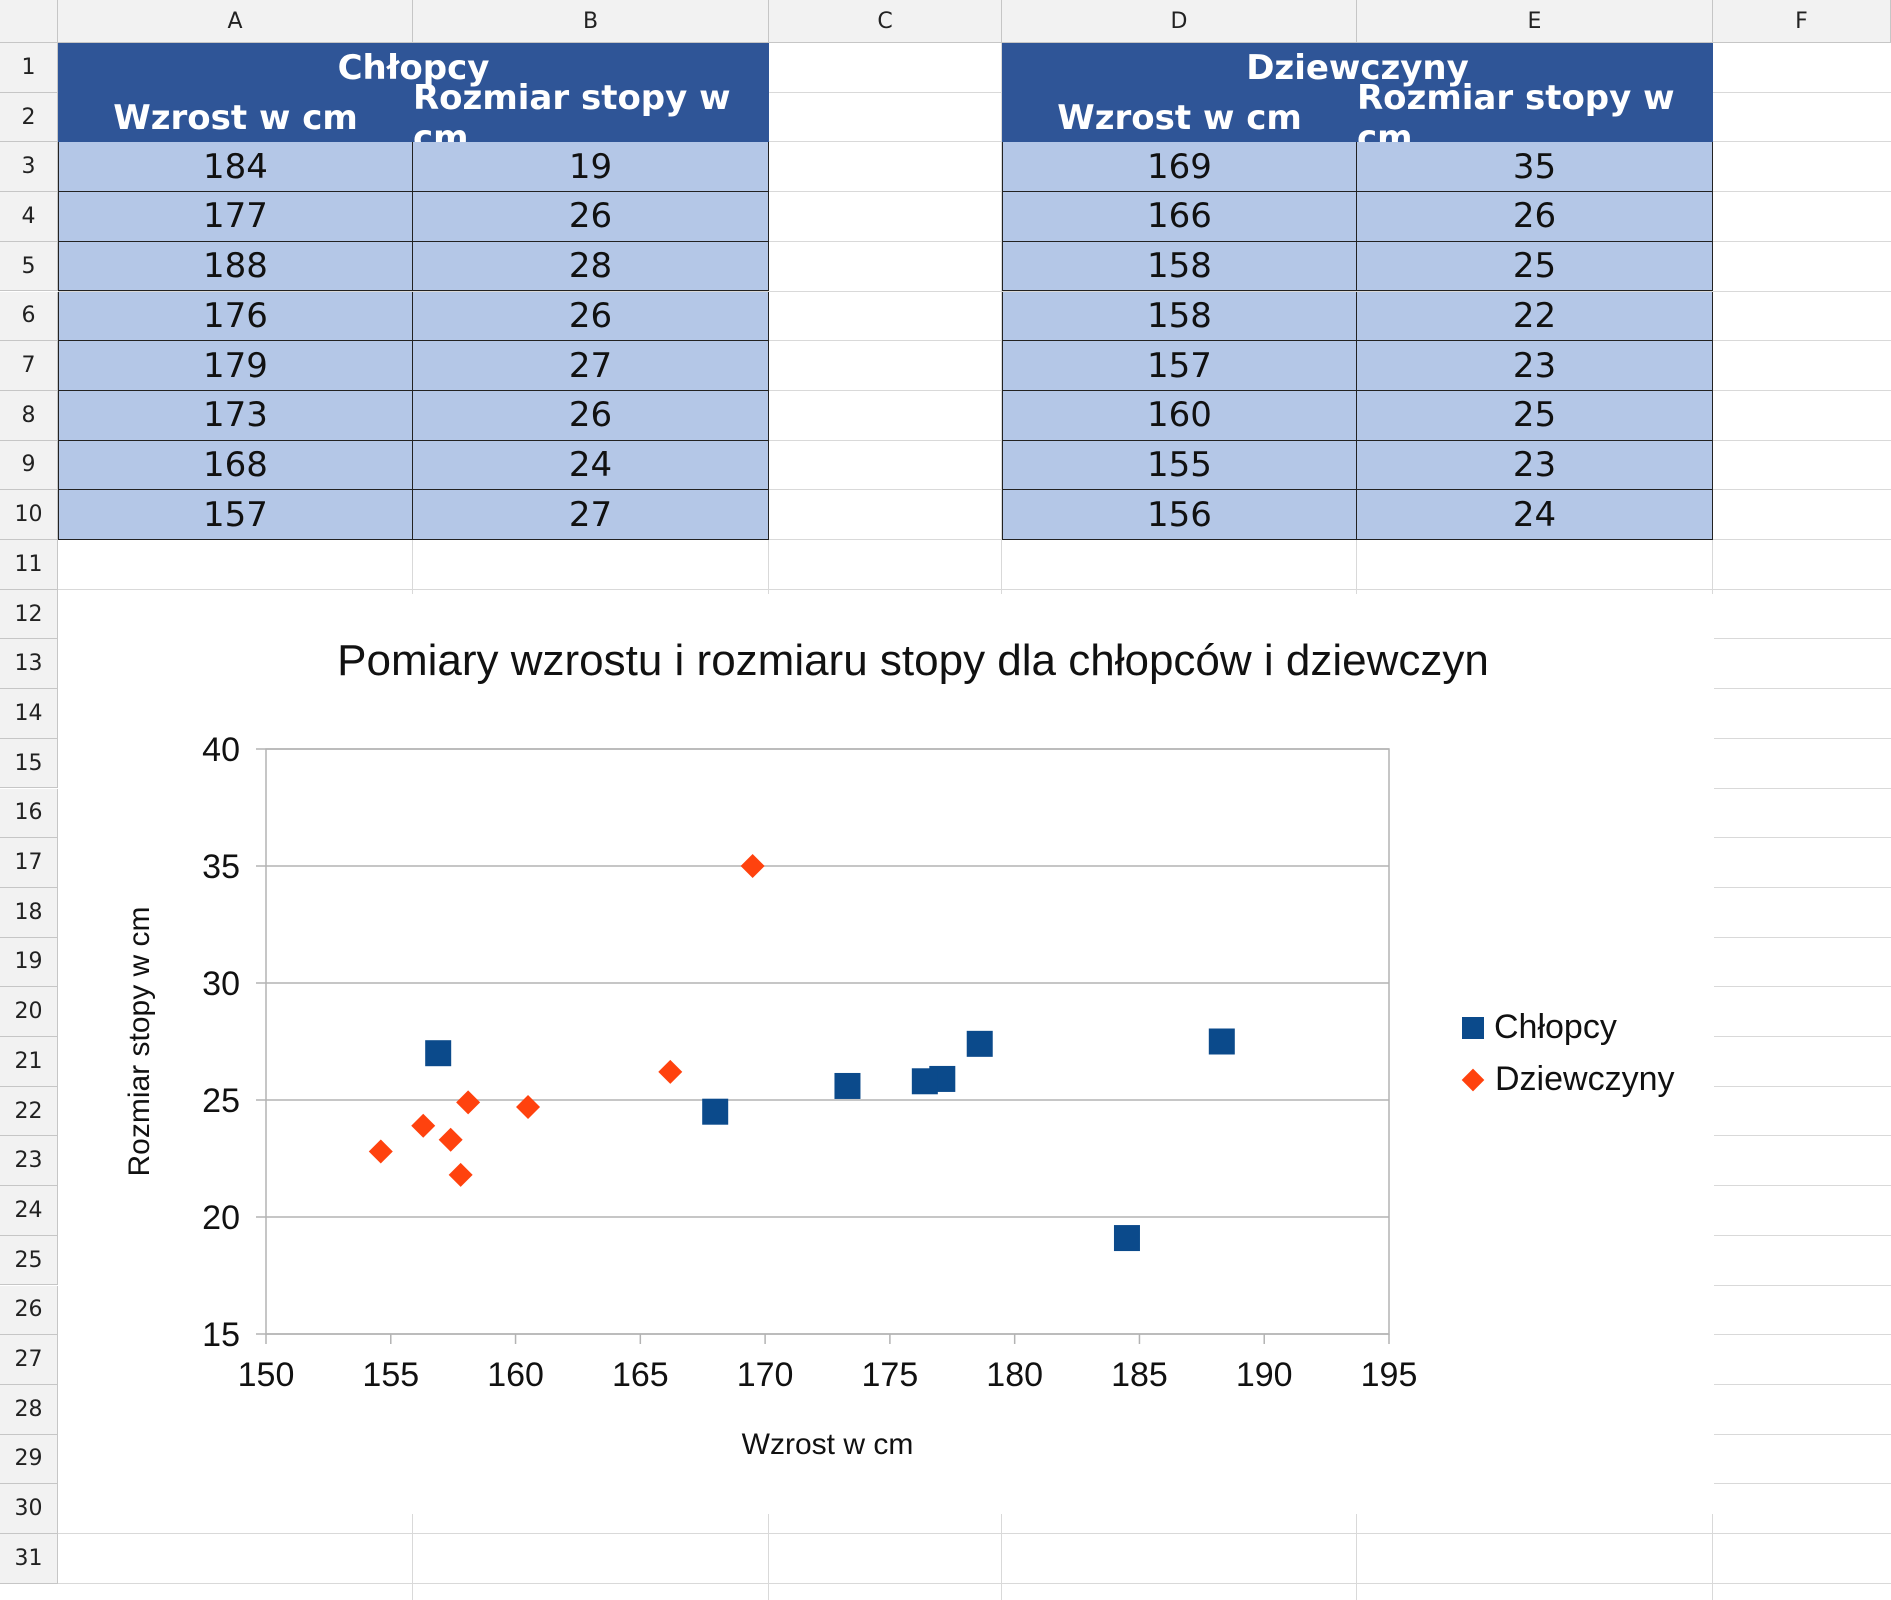 This screenshot has width=1891, height=1600. What do you see at coordinates (1473, 1027) in the screenshot?
I see `legend-square-icon` at bounding box center [1473, 1027].